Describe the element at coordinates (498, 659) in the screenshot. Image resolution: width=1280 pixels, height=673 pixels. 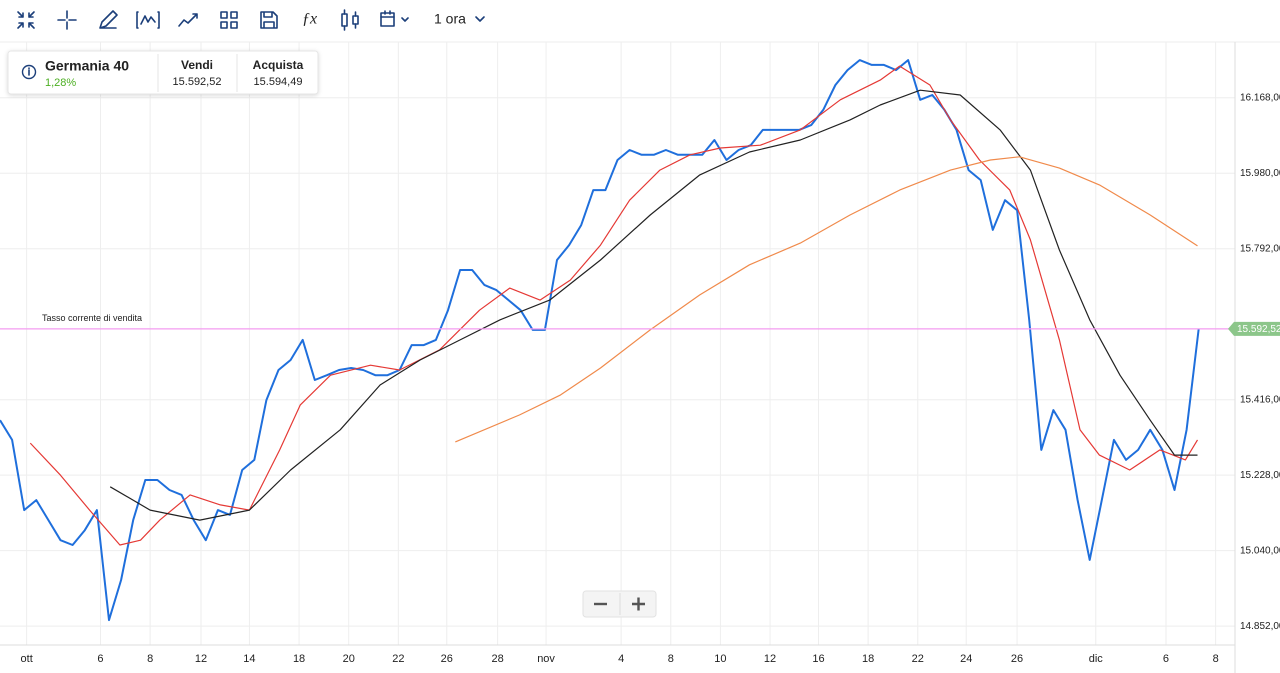
I see `x-tick-label: 28` at that location.